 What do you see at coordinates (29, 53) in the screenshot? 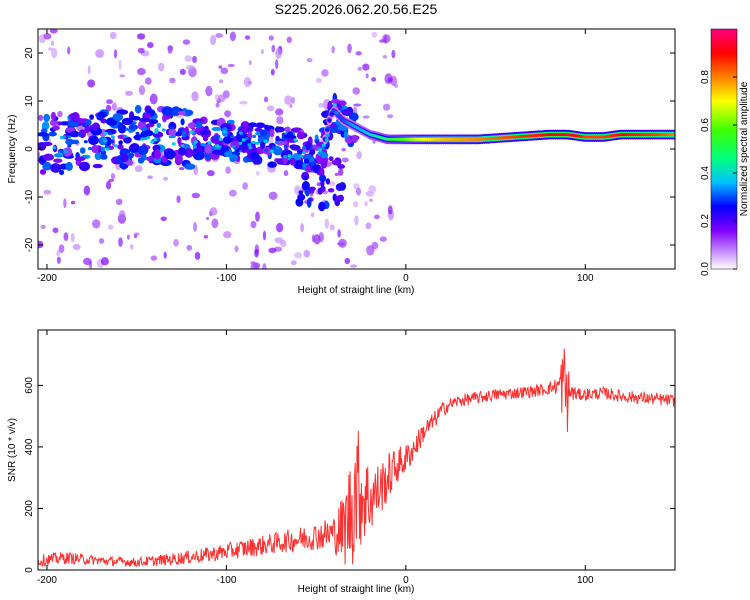
I see `y-tick-label: 20` at bounding box center [29, 53].